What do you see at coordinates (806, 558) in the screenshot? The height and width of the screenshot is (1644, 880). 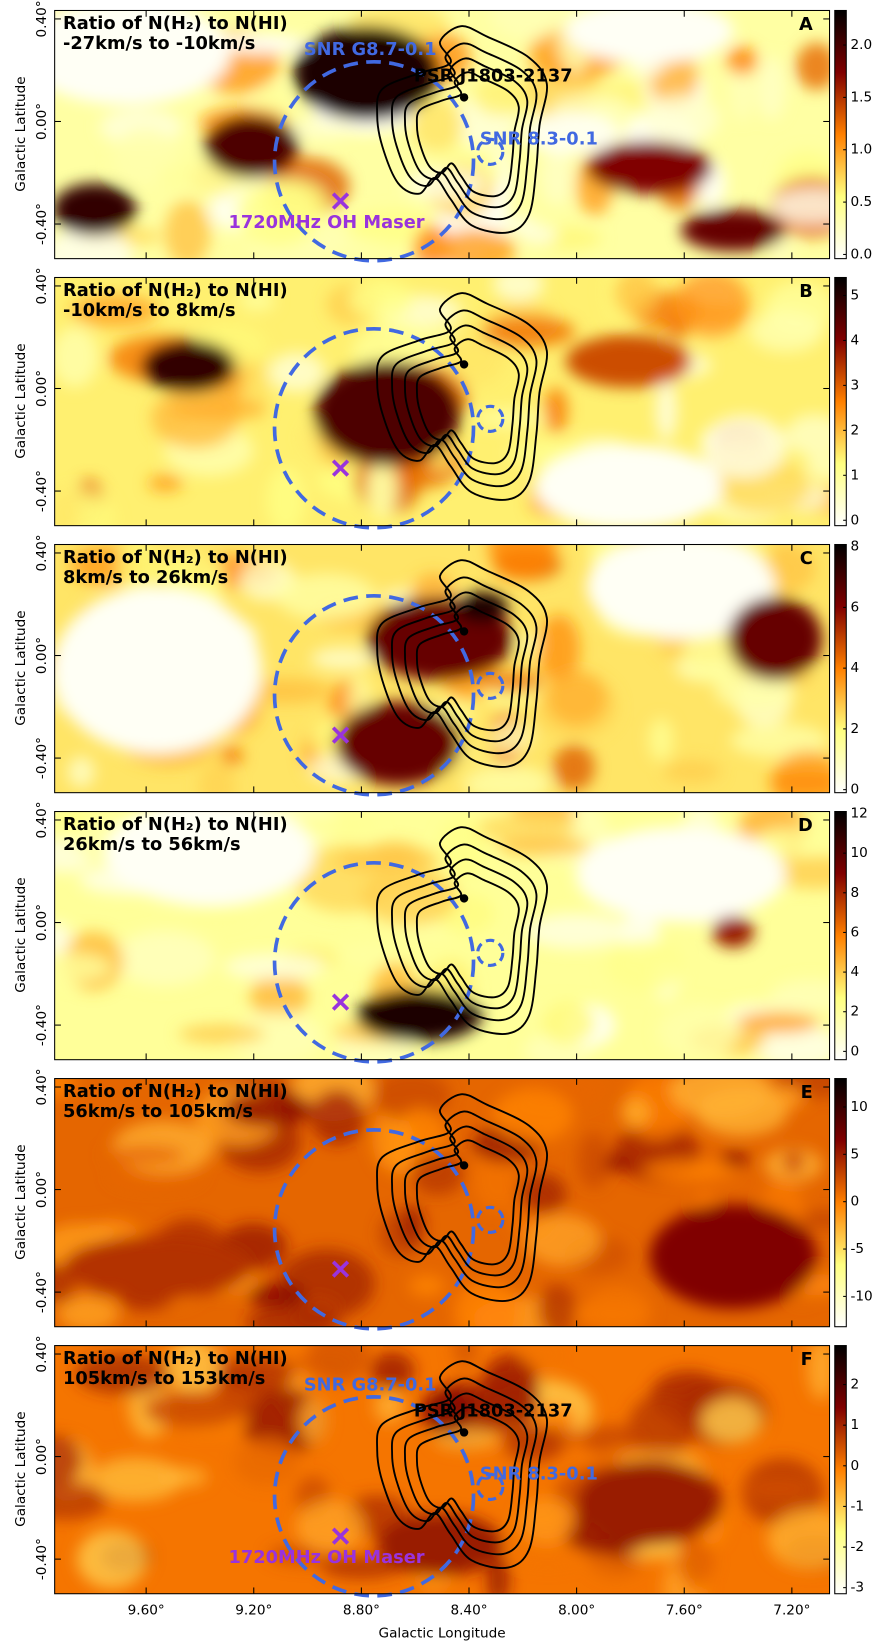 I see `panel-letter: C` at bounding box center [806, 558].